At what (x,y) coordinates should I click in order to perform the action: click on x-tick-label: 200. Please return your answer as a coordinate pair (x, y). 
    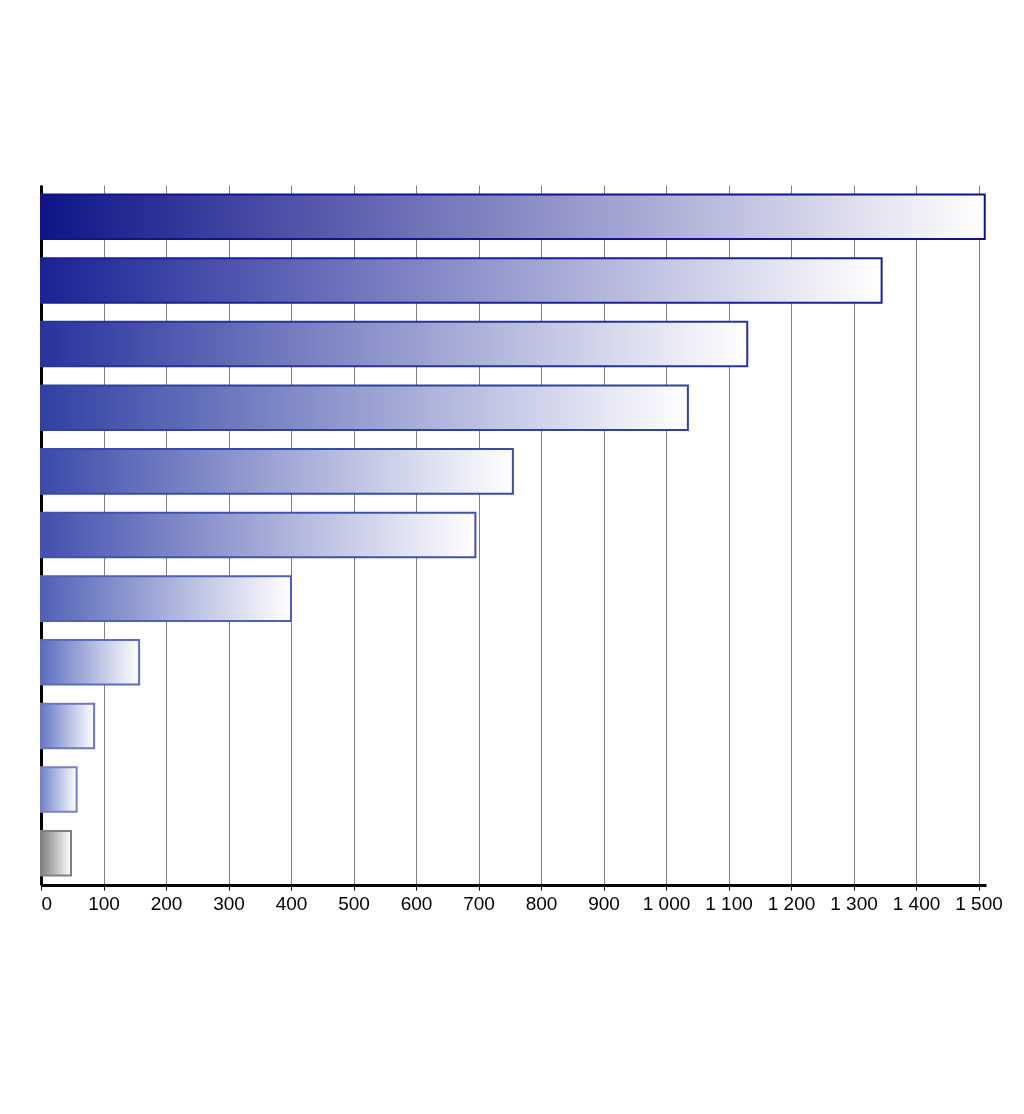
    Looking at the image, I should click on (166, 903).